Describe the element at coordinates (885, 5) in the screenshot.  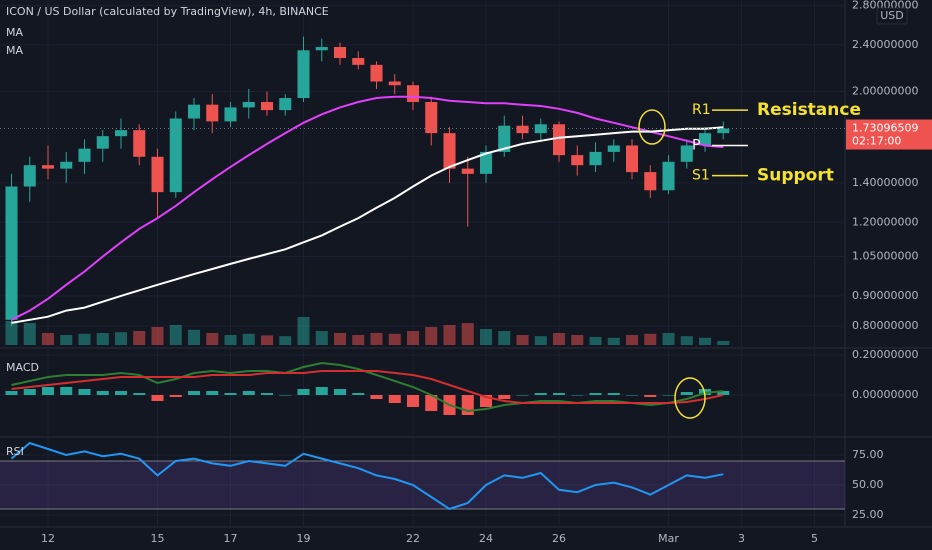
I see `y-tick-label: 2.80000000` at that location.